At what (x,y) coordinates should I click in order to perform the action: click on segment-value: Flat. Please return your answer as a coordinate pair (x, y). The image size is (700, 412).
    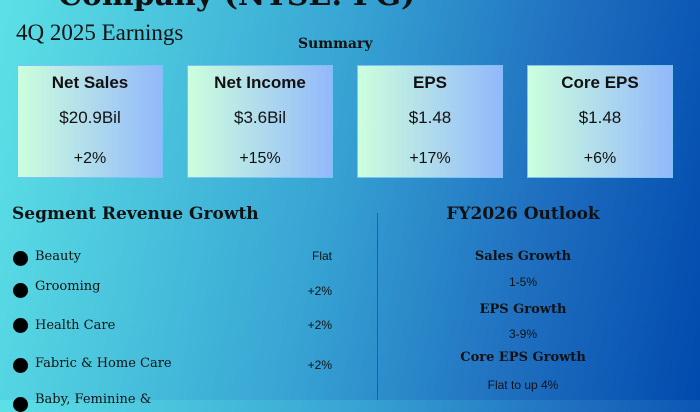
    Looking at the image, I should click on (321, 256).